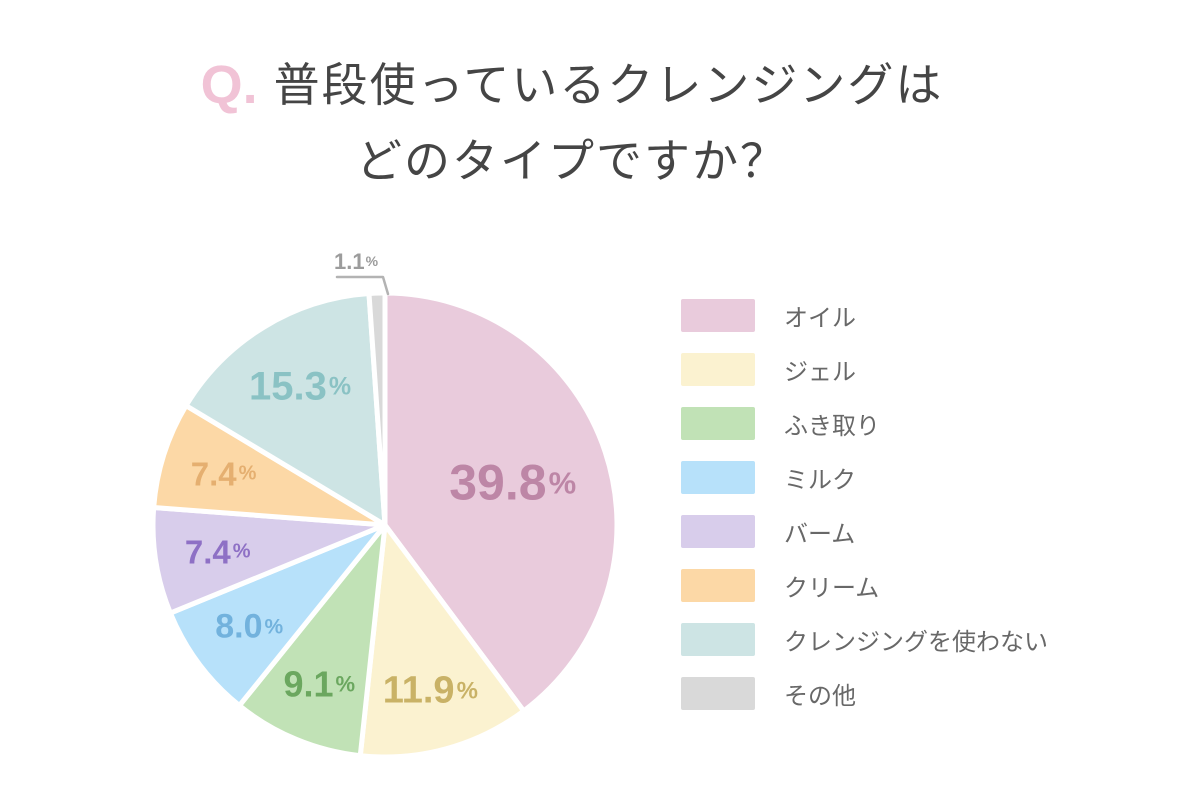 This screenshot has width=1200, height=800. Describe the element at coordinates (916, 642) in the screenshot. I see `legend-label-no-cleansing: クレンジングを使わない` at that location.